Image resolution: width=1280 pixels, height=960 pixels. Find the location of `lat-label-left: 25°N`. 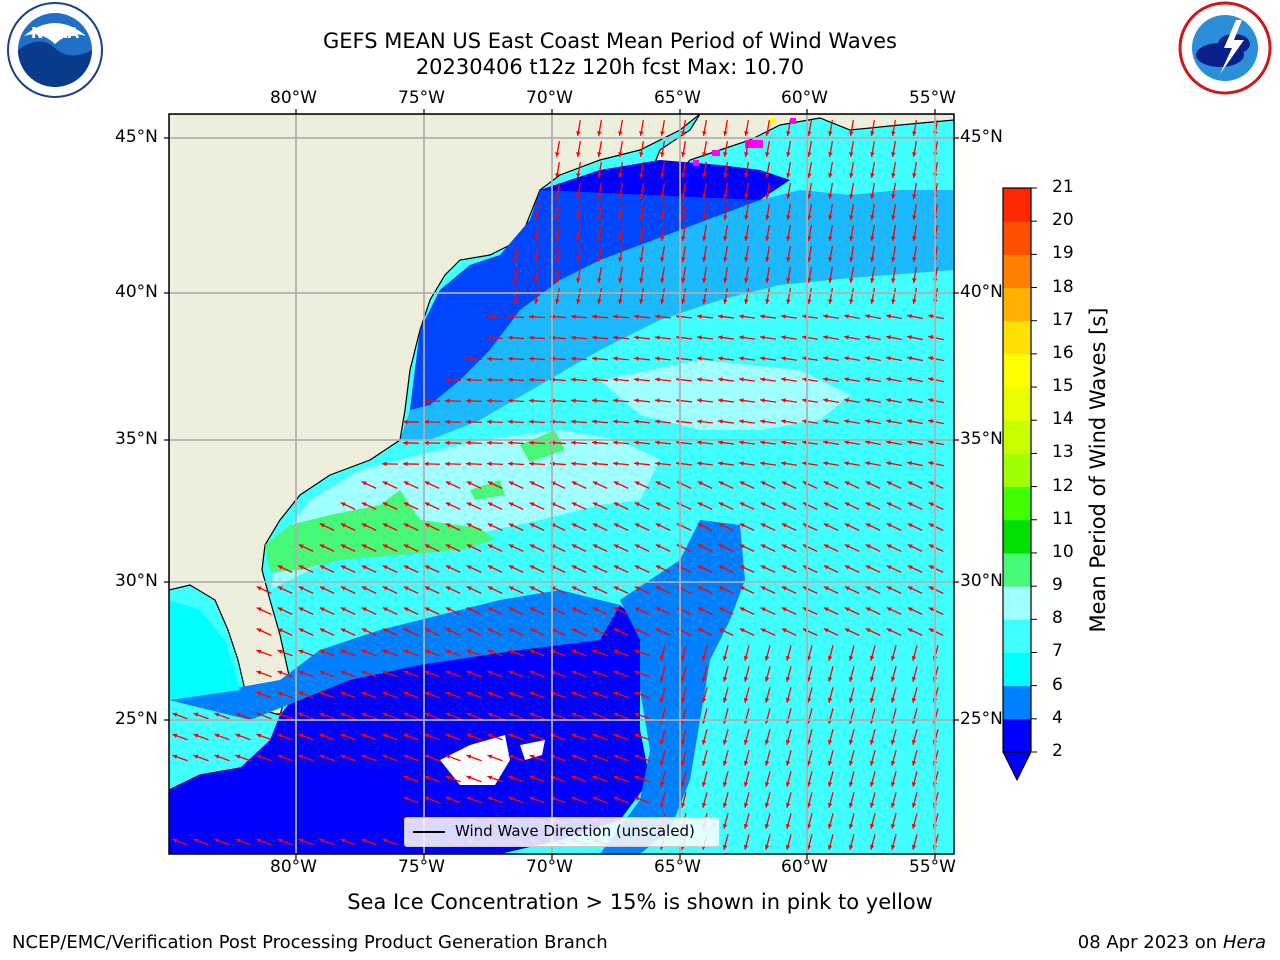

lat-label-left: 25°N is located at coordinates (136, 719).